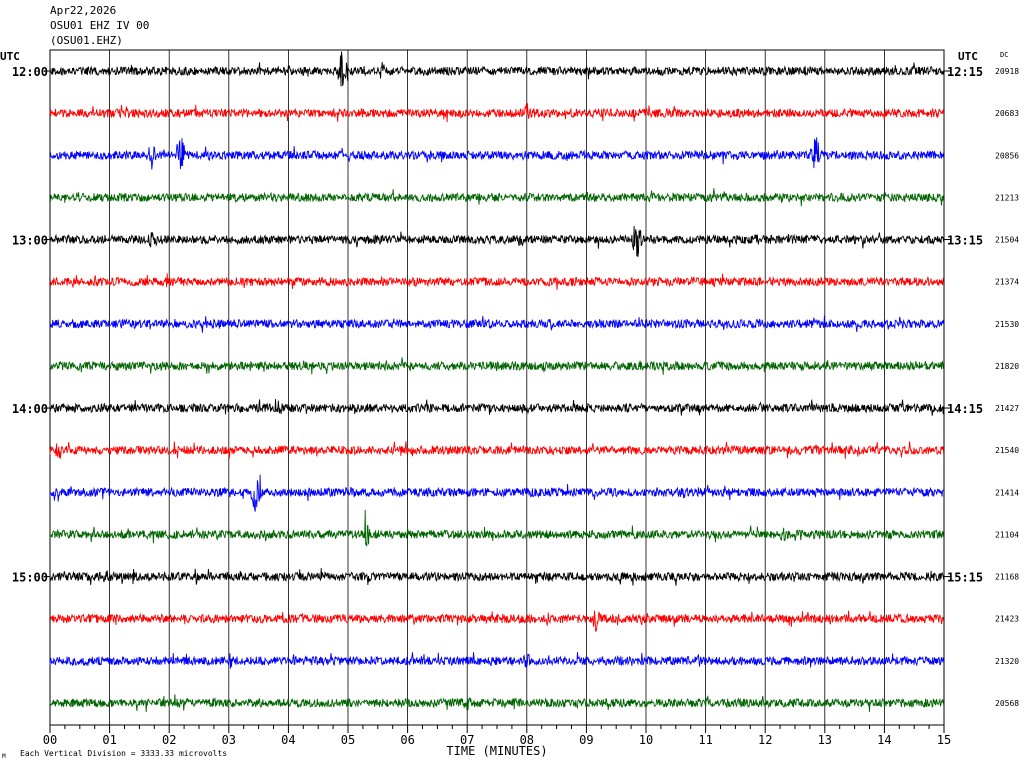 The width and height of the screenshot is (1024, 768). Describe the element at coordinates (348, 740) in the screenshot. I see `x-tick-label: 05` at that location.